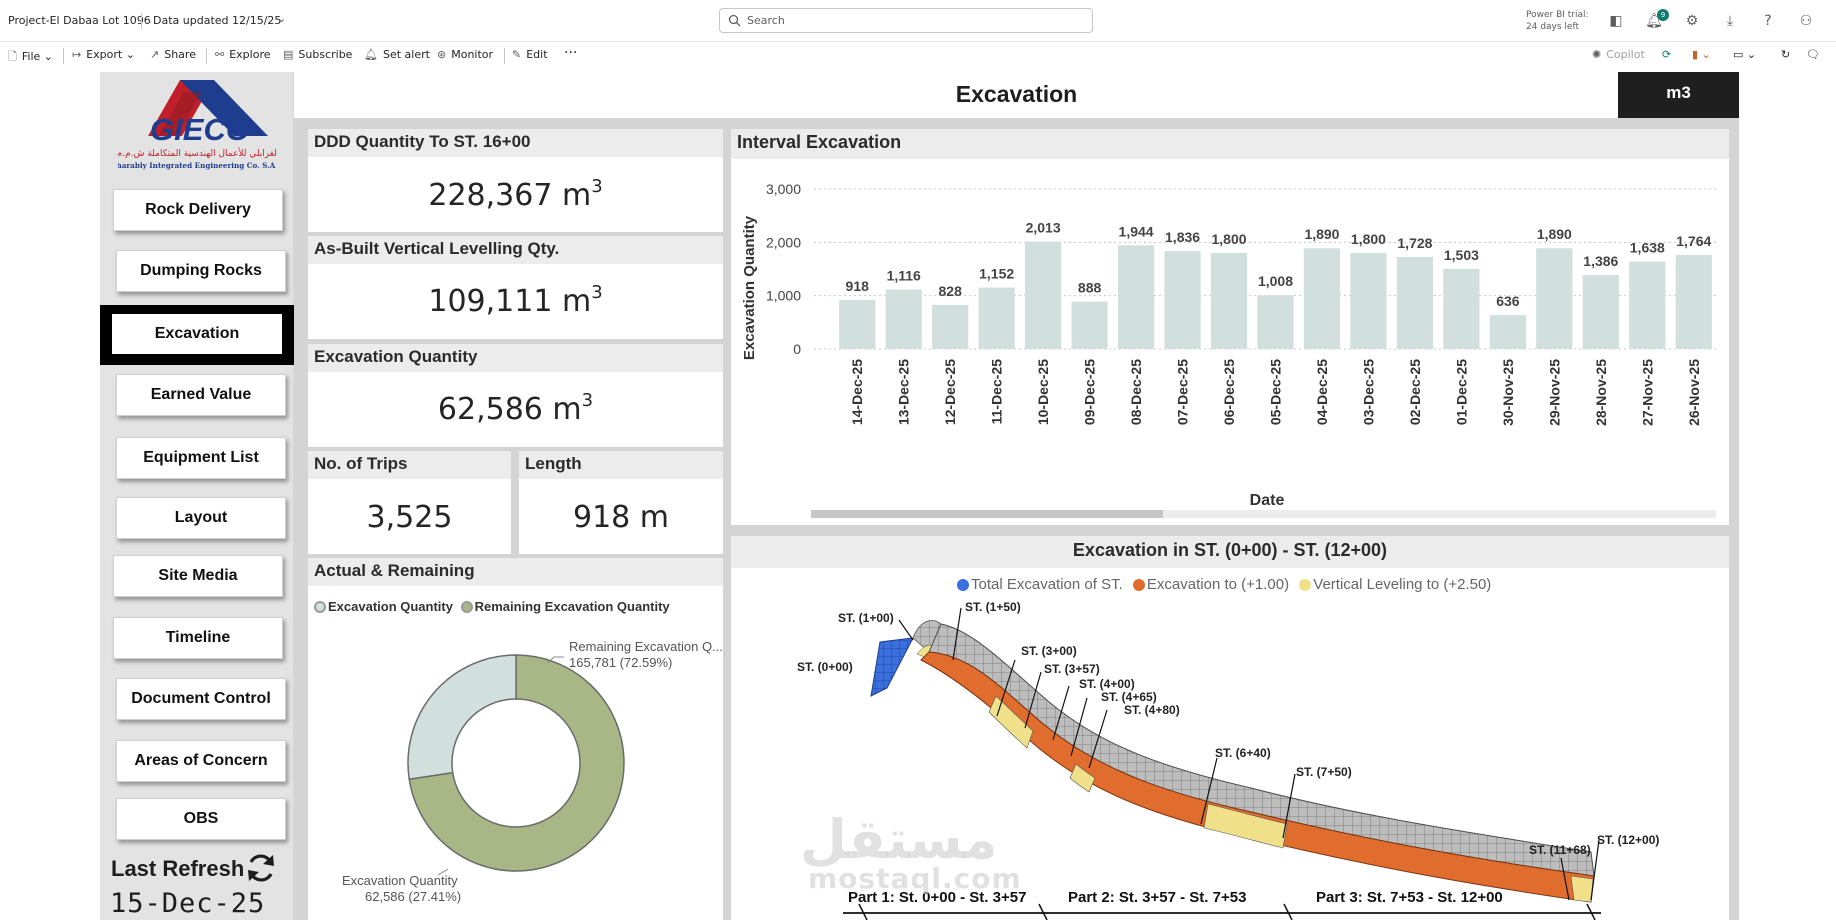 The width and height of the screenshot is (1836, 920). I want to click on bookmark-icon: ▮ ⌄, so click(1701, 54).